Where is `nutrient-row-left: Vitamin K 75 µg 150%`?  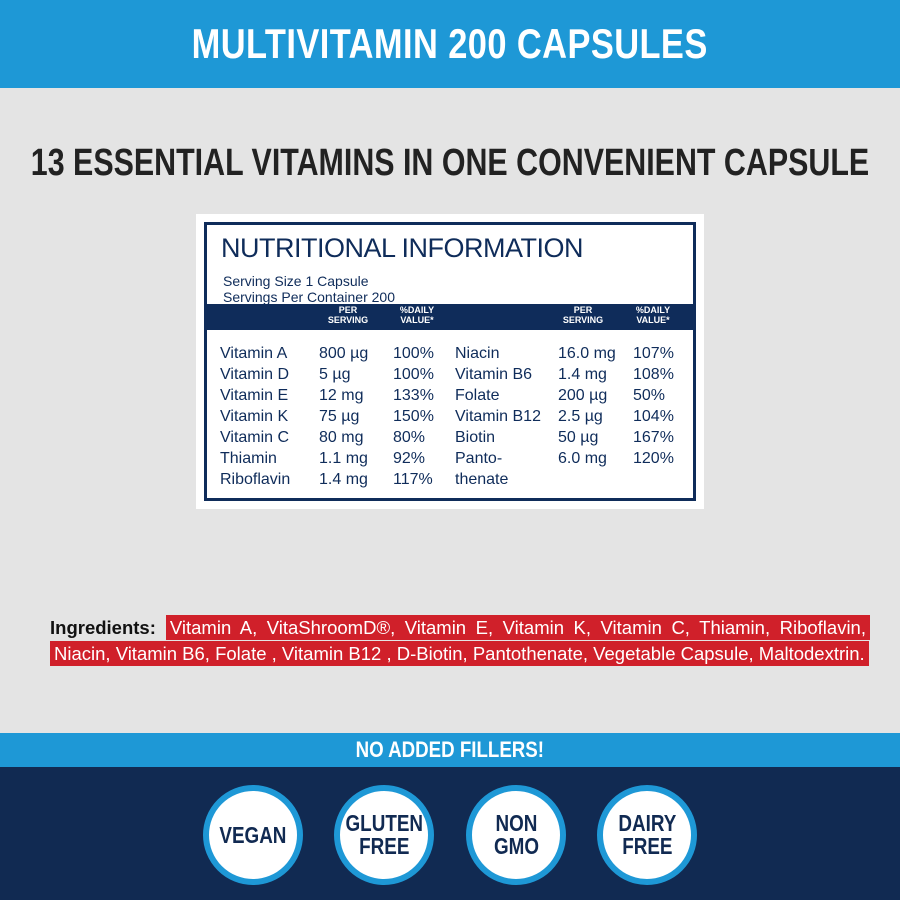 nutrient-row-left: Vitamin K 75 µg 150% is located at coordinates (450, 417).